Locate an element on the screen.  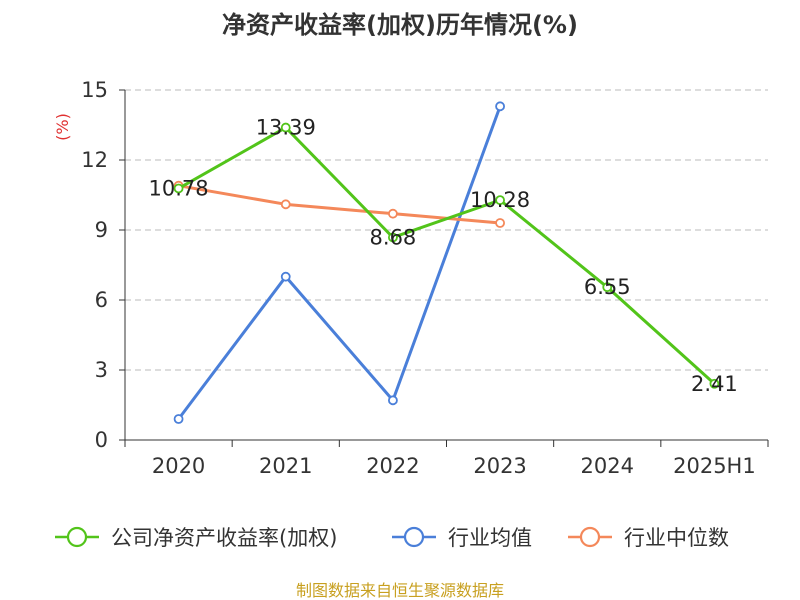
x-tick-label: 2020 is located at coordinates (178, 466).